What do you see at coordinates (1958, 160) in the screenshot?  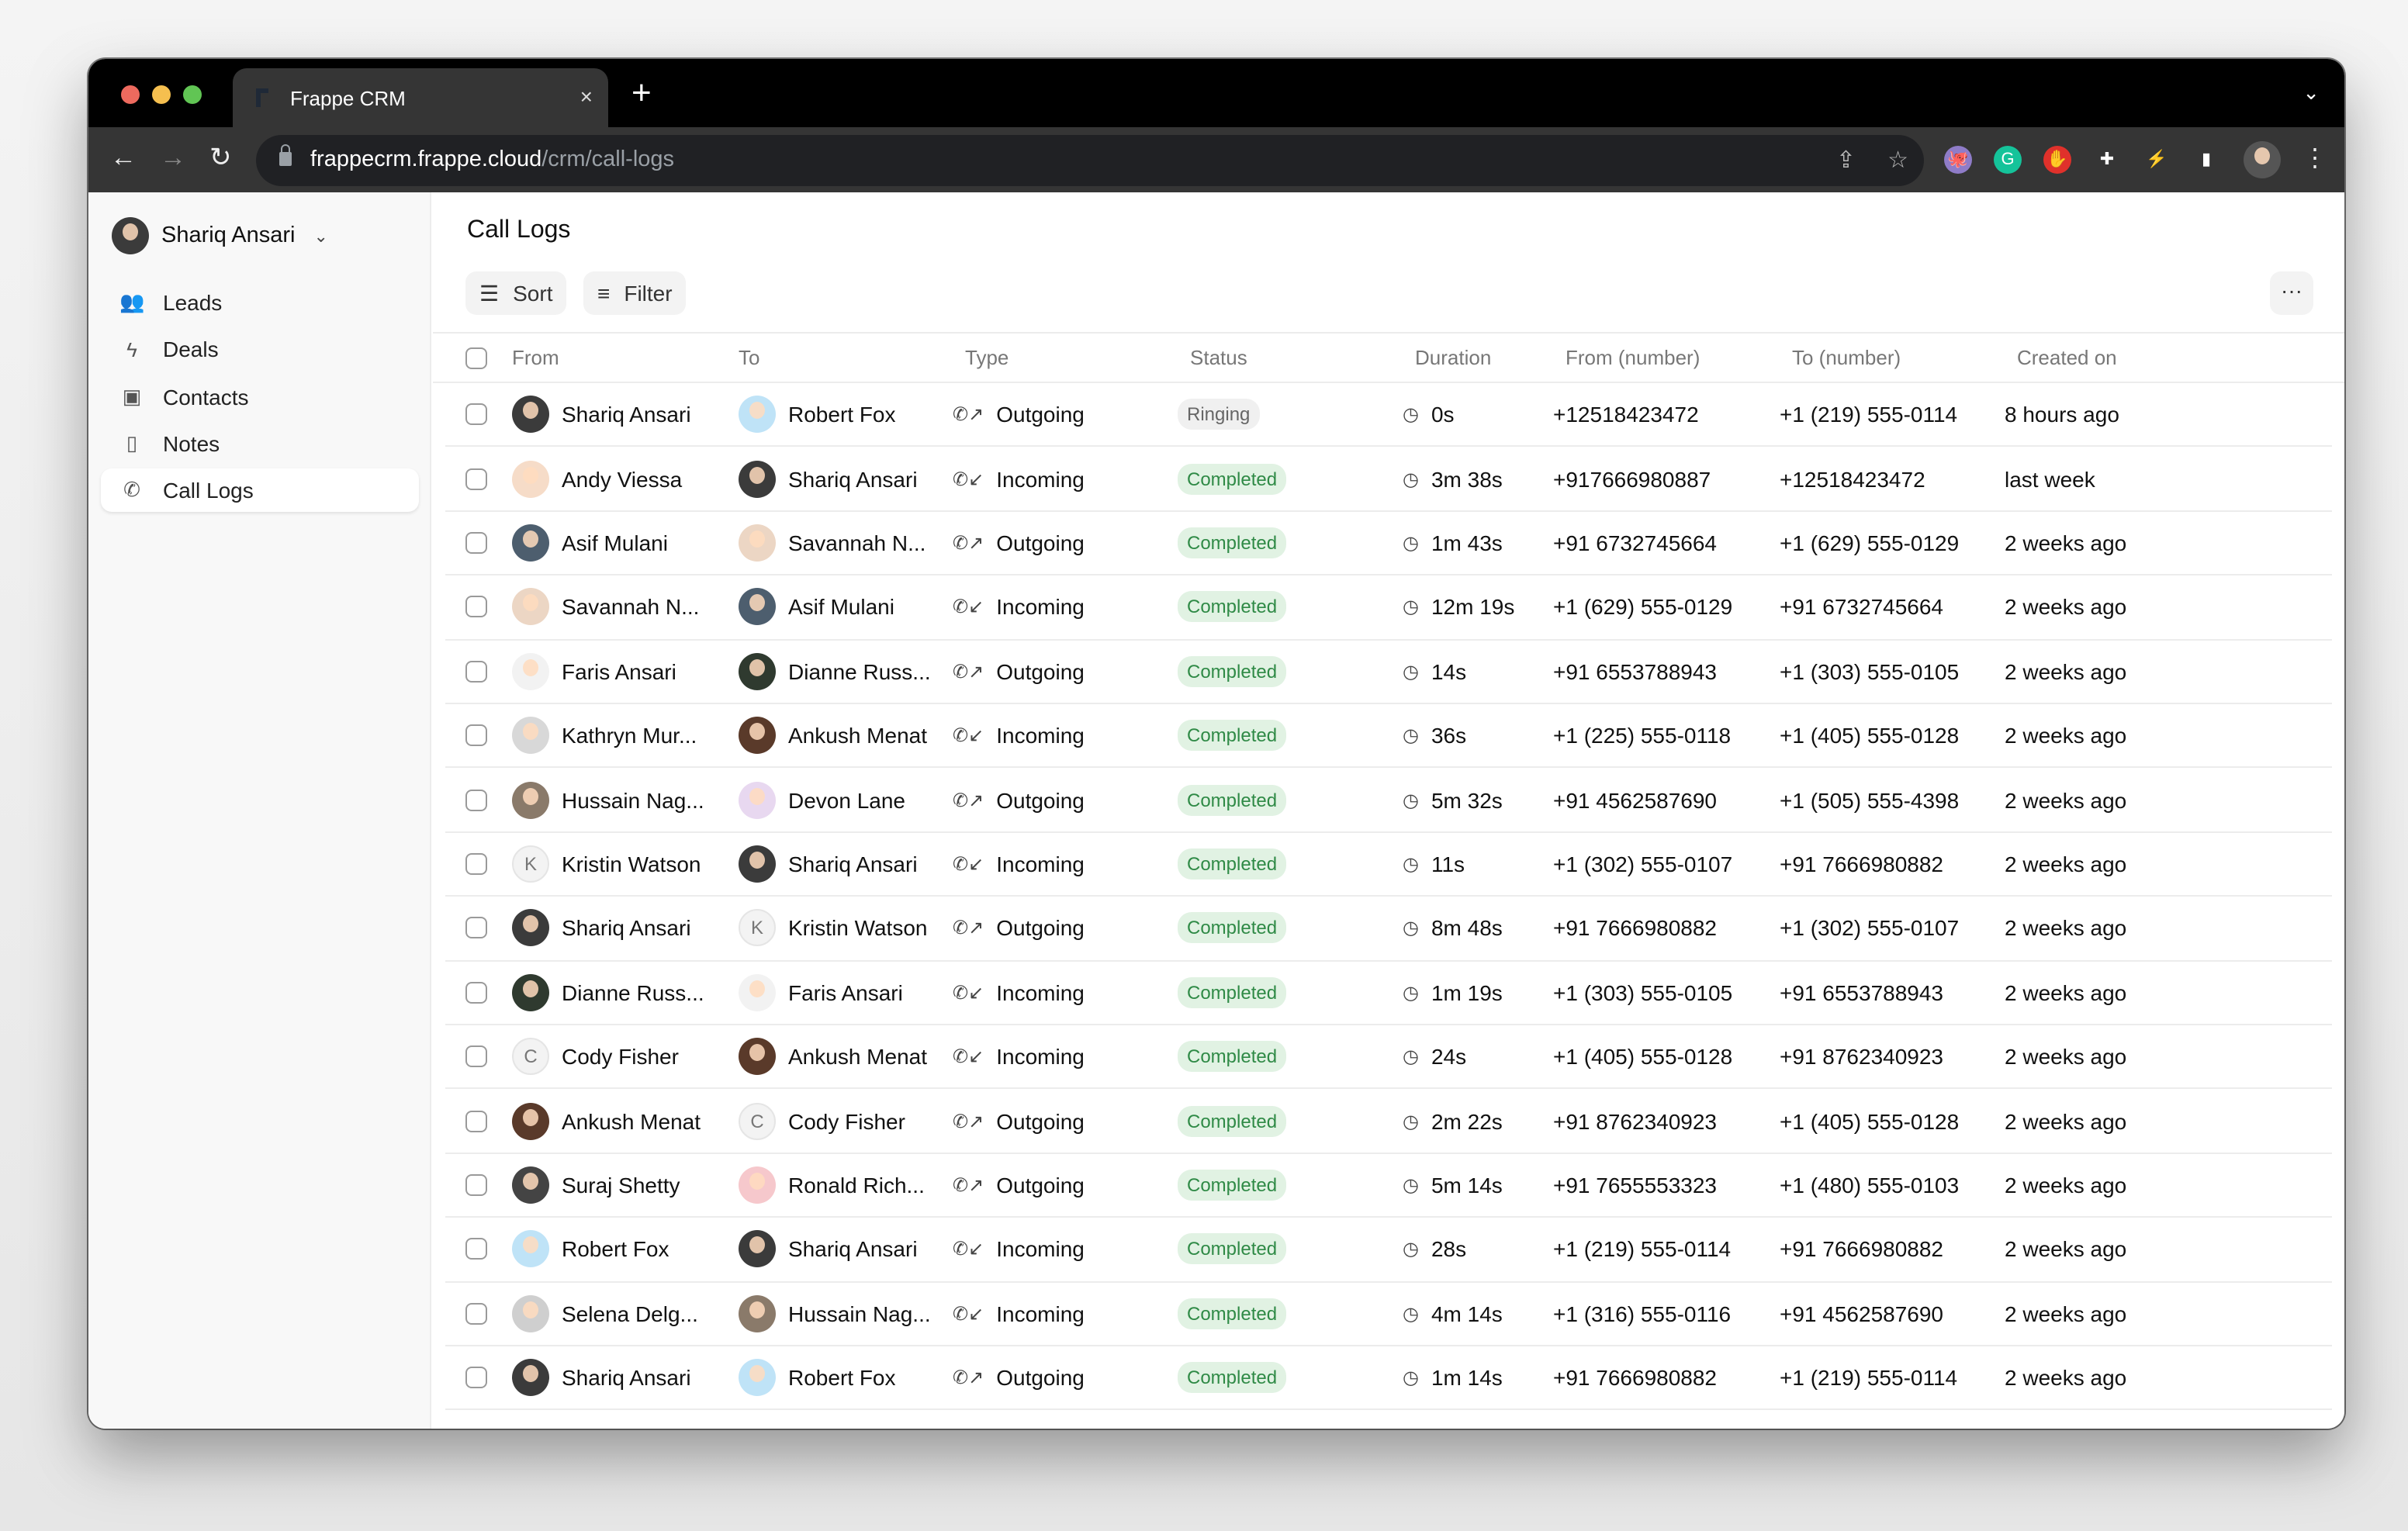 I see `octocat-extension-icon: 🐙` at bounding box center [1958, 160].